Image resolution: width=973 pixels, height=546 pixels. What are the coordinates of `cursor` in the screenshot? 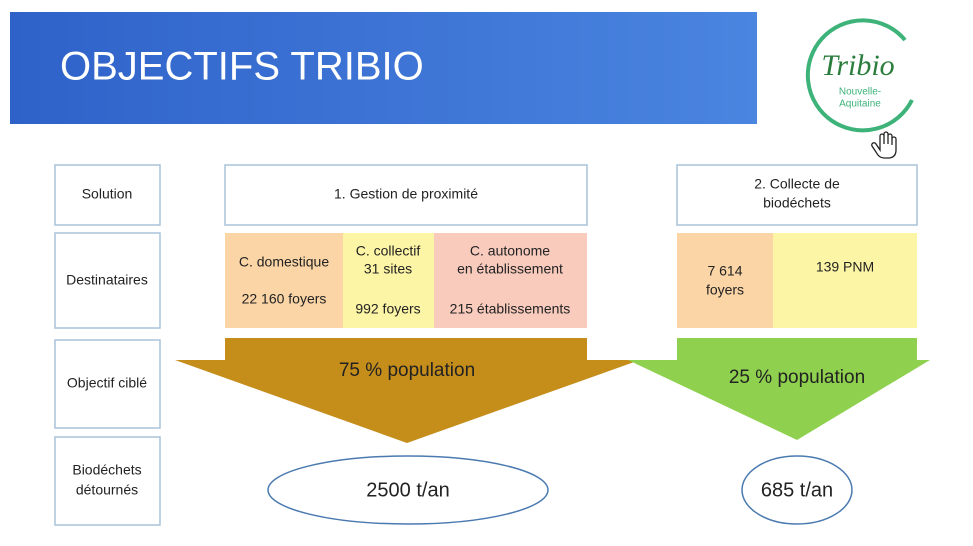 It's located at (884, 145).